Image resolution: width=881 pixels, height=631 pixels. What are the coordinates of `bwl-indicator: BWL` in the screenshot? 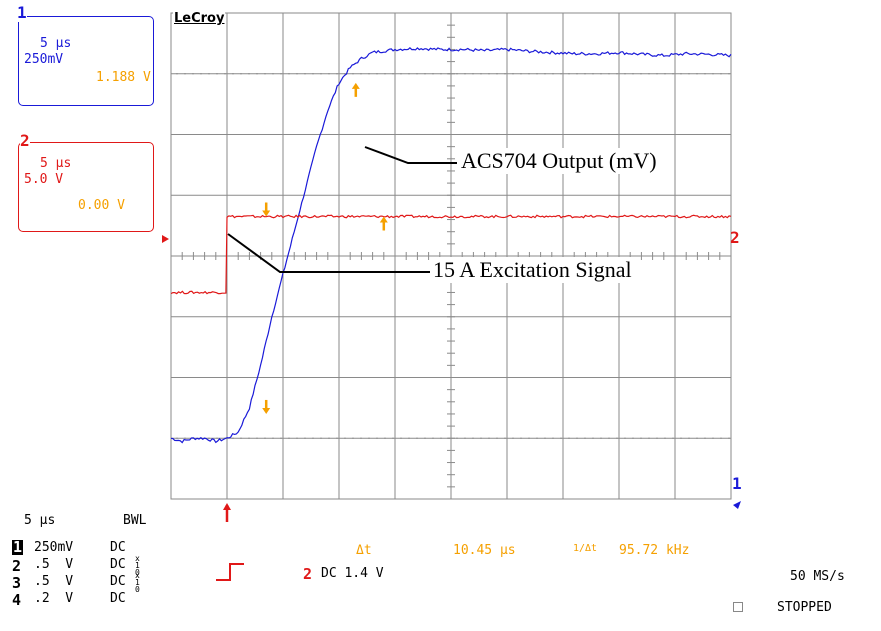 It's located at (135, 520).